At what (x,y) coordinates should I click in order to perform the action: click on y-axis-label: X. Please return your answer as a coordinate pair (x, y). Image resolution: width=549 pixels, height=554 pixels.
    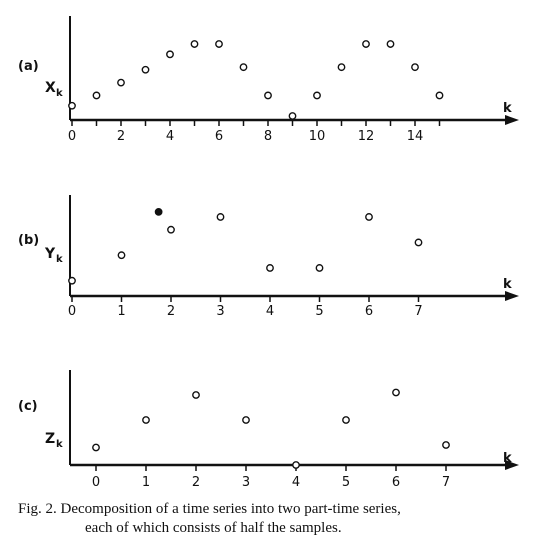
    Looking at the image, I should click on (50, 88).